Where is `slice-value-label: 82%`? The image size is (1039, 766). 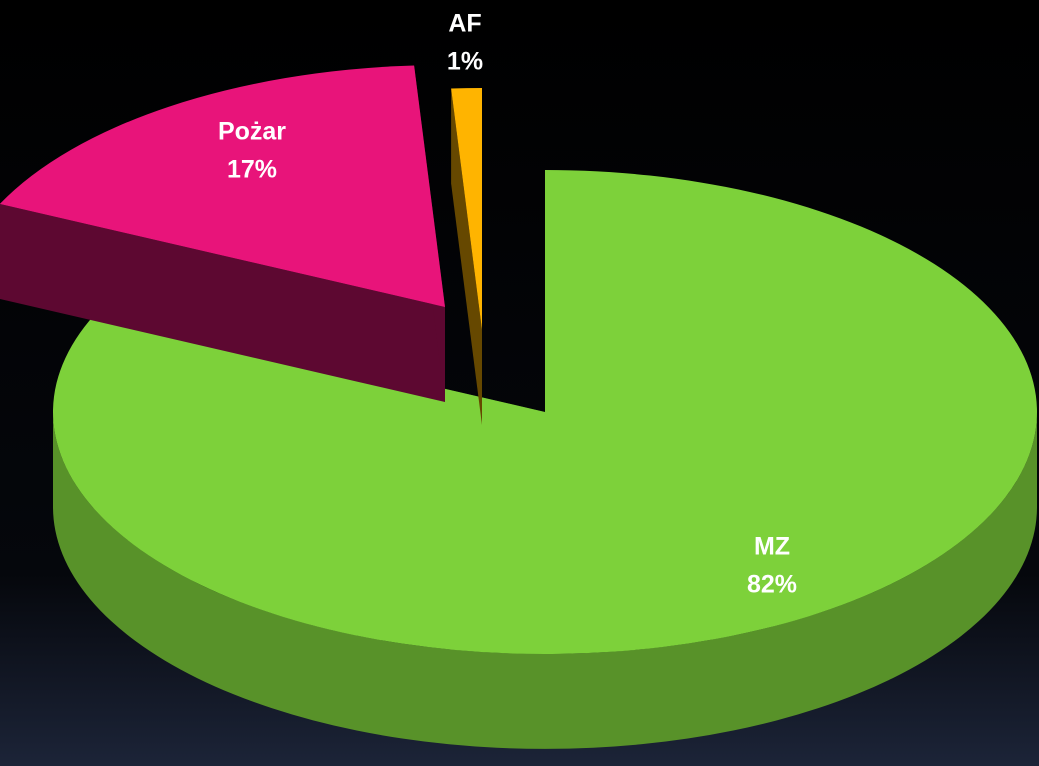
slice-value-label: 82% is located at coordinates (772, 585).